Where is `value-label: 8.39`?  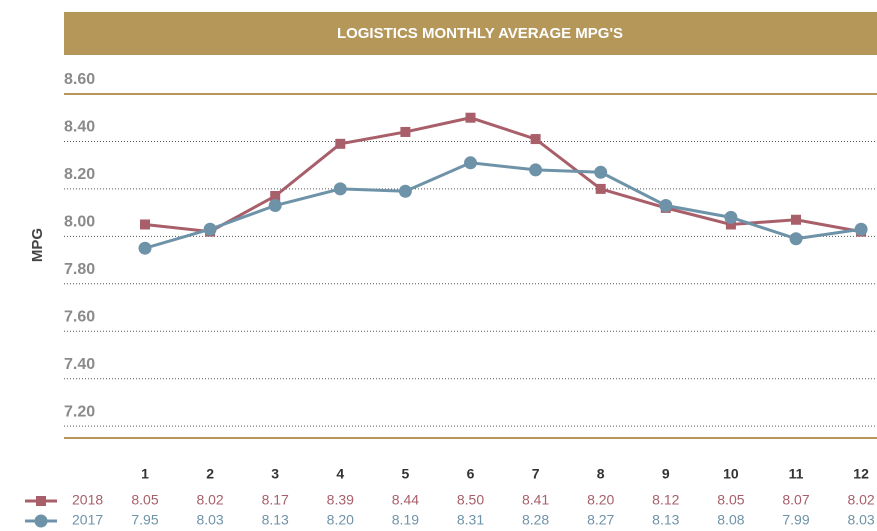 value-label: 8.39 is located at coordinates (340, 500).